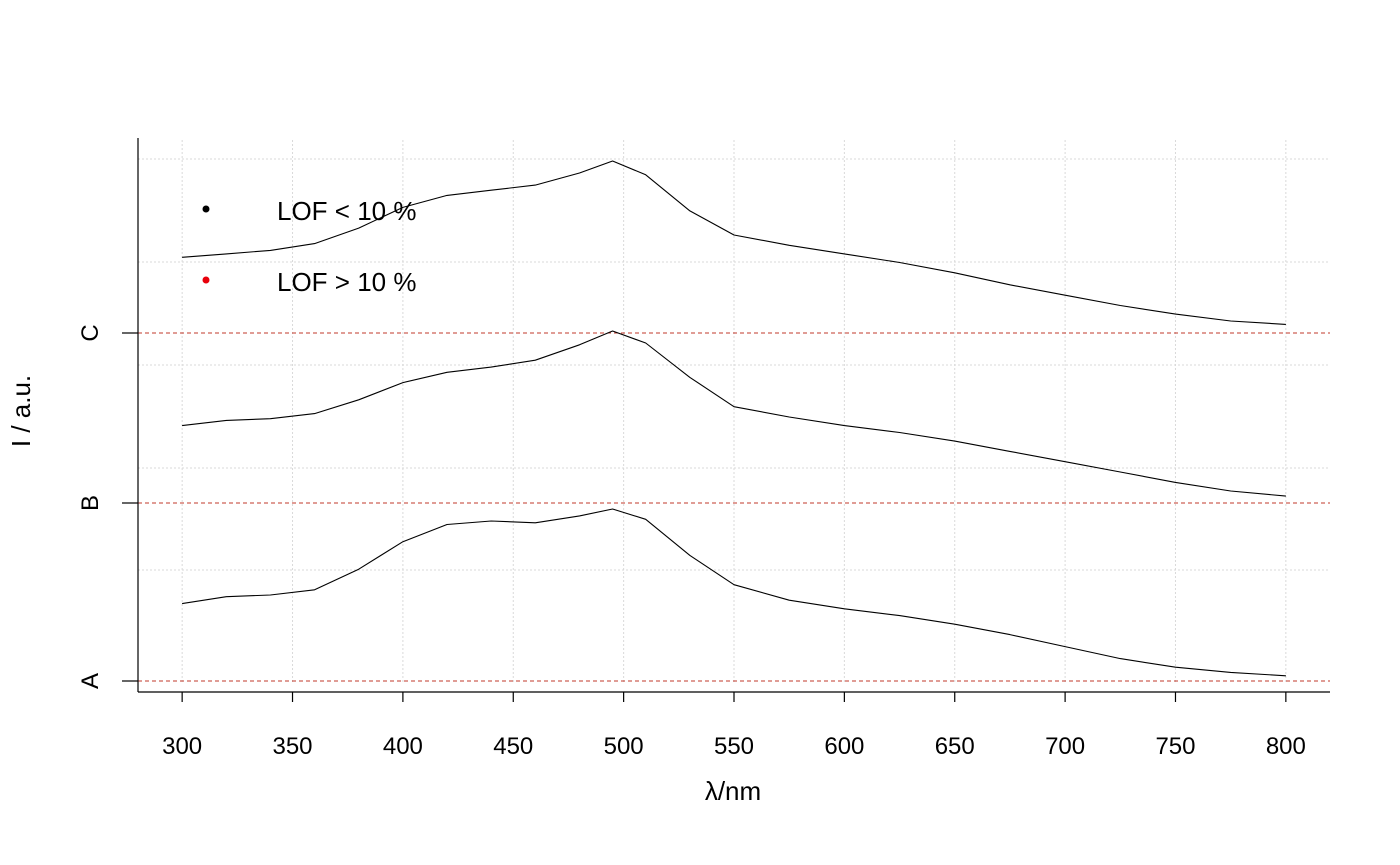 This screenshot has height=865, width=1400. I want to click on y-axis-ticks: A B C, so click(107, 506).